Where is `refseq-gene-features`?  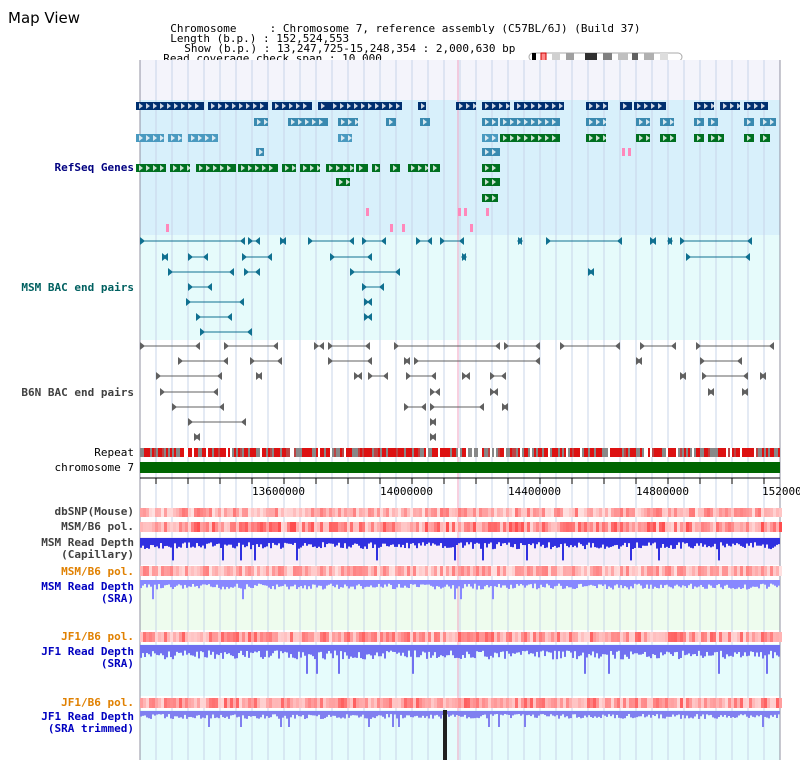
refseq-gene-features is located at coordinates (456, 167).